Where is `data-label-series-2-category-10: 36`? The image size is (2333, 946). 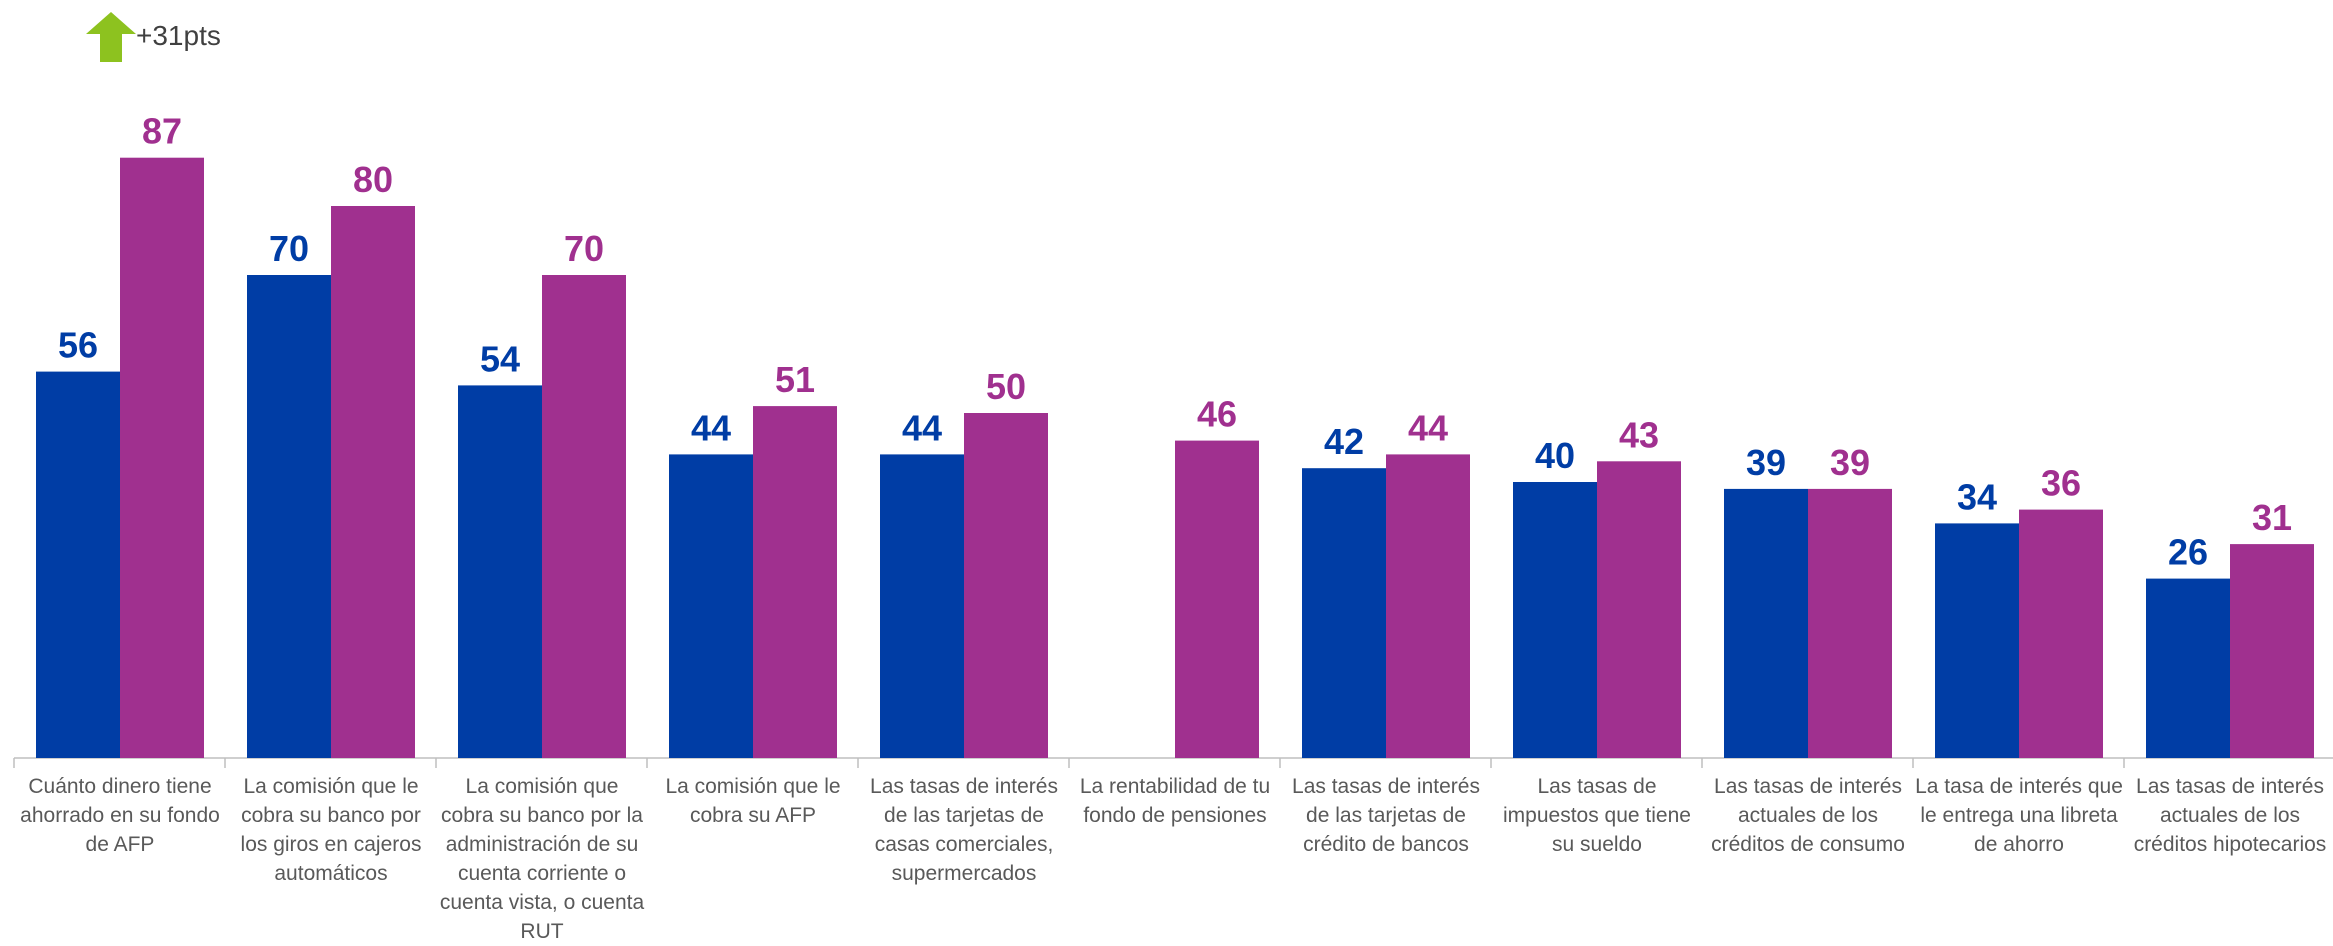
data-label-series-2-category-10: 36 is located at coordinates (2061, 483).